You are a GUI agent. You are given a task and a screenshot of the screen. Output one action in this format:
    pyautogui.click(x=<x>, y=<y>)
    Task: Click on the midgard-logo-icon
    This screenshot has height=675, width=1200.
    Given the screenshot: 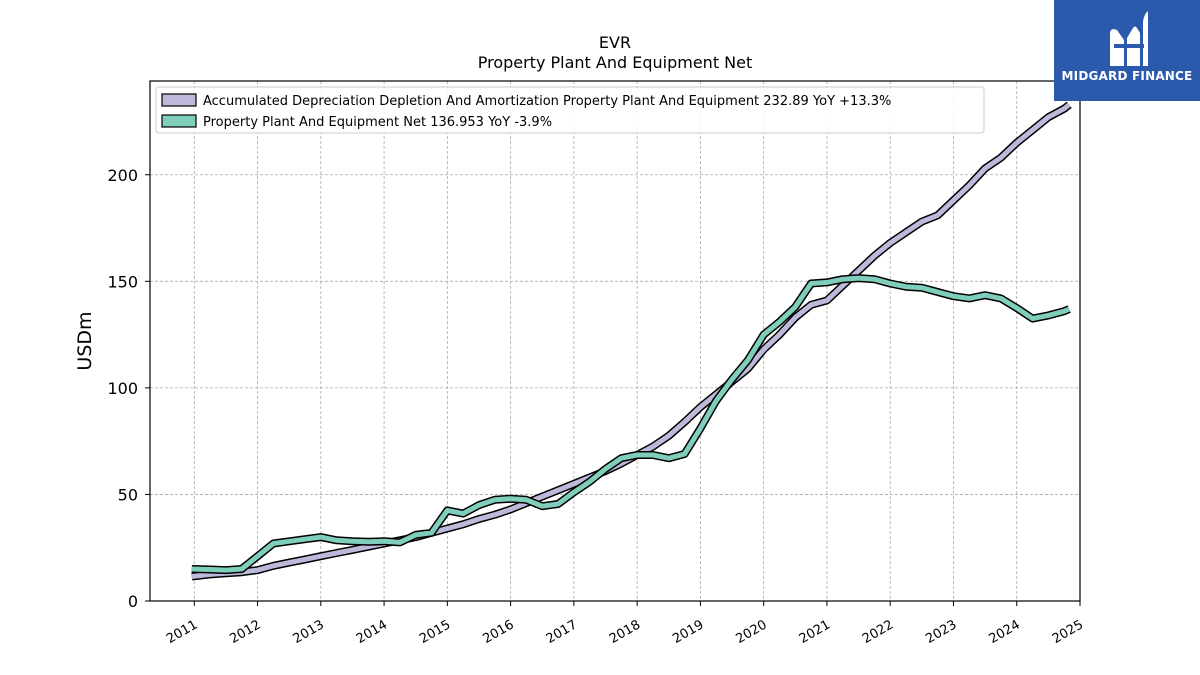 What is the action you would take?
    pyautogui.click(x=1129, y=39)
    